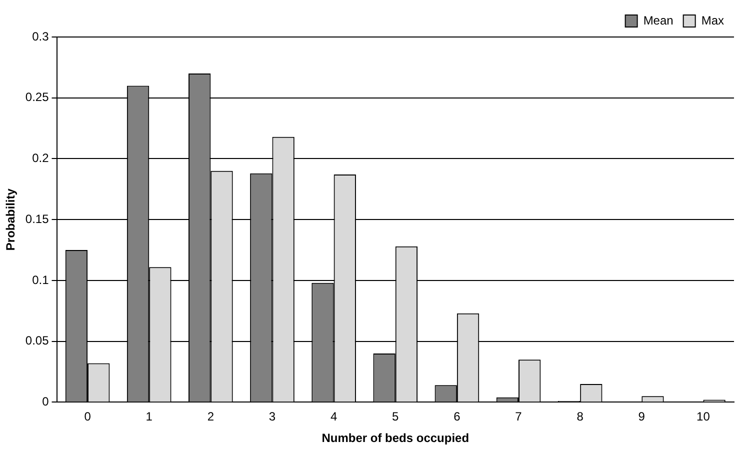 The width and height of the screenshot is (744, 450). Describe the element at coordinates (11, 219) in the screenshot. I see `y-axis-title: Probability` at that location.